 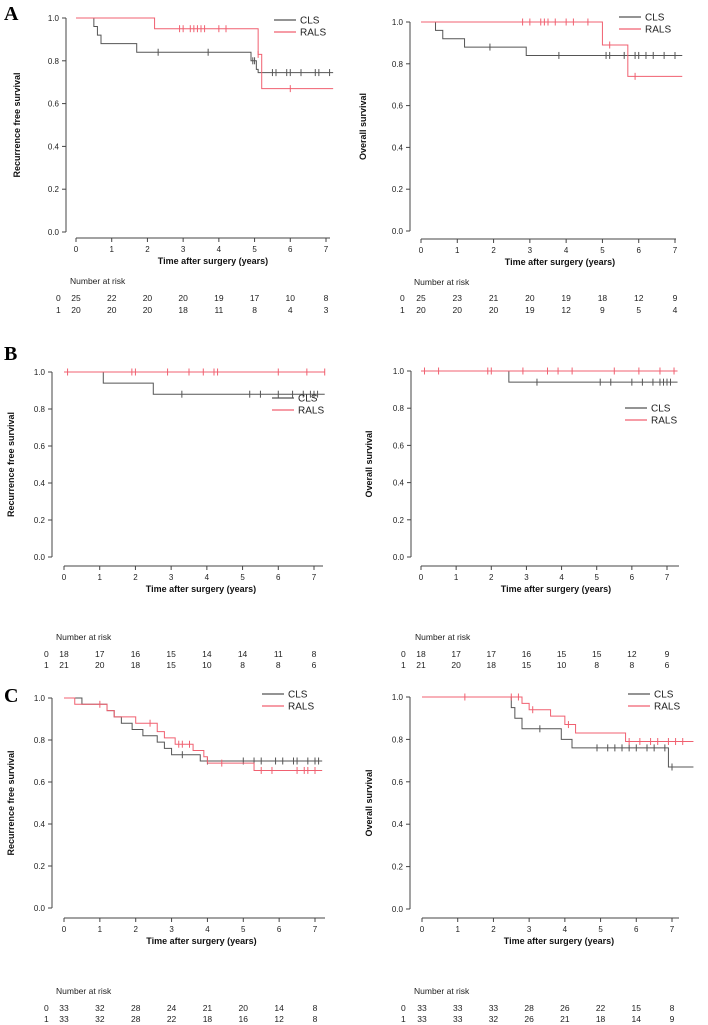 What do you see at coordinates (667, 654) in the screenshot?
I see `risk-count: 9` at bounding box center [667, 654].